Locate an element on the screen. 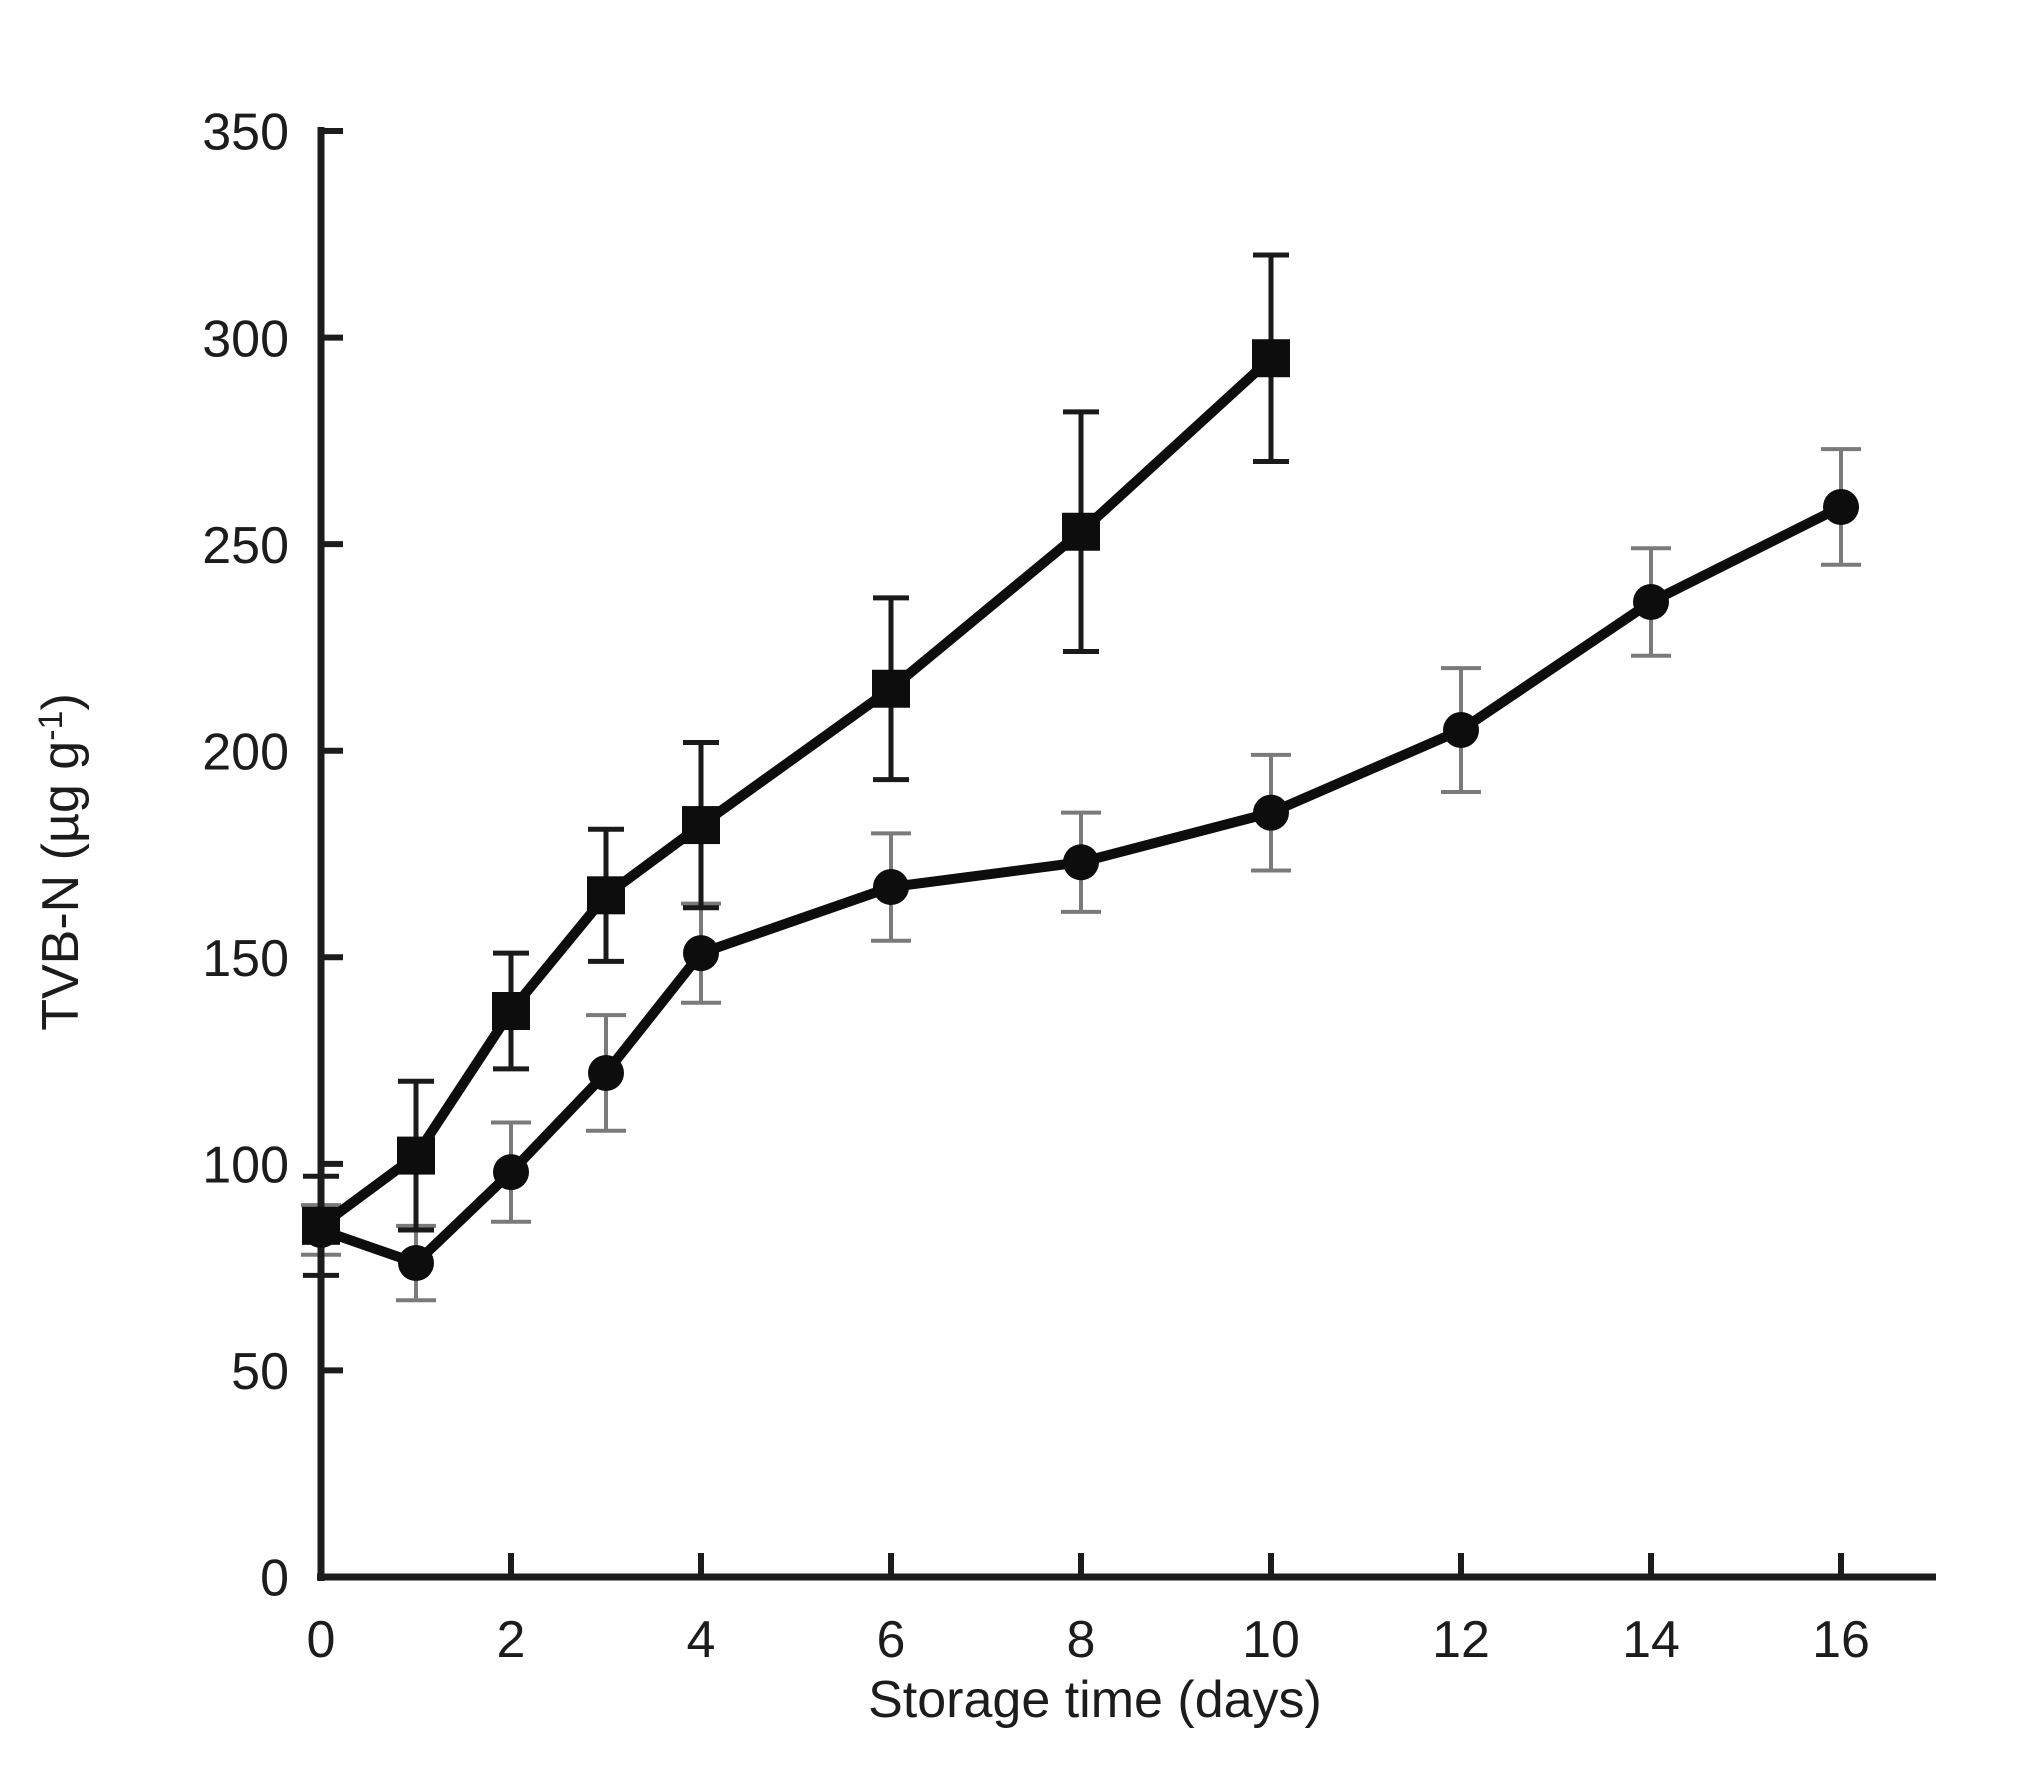 This screenshot has height=1790, width=2025. y-axis-tick-label: 50 is located at coordinates (260, 1372).